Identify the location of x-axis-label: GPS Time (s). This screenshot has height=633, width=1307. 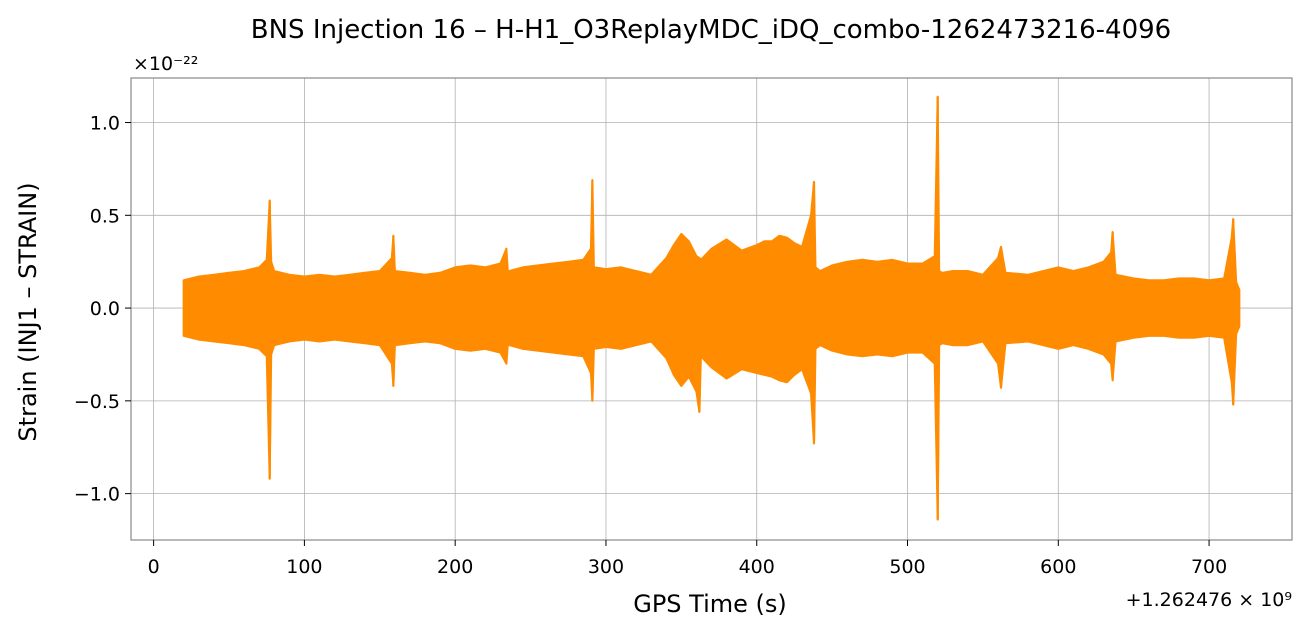
(710, 604).